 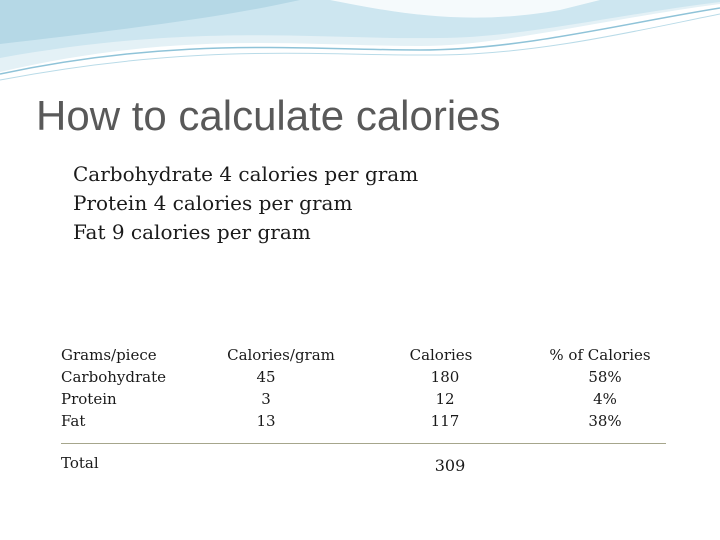 I want to click on cell-grams-protein: 3, so click(x=266, y=399).